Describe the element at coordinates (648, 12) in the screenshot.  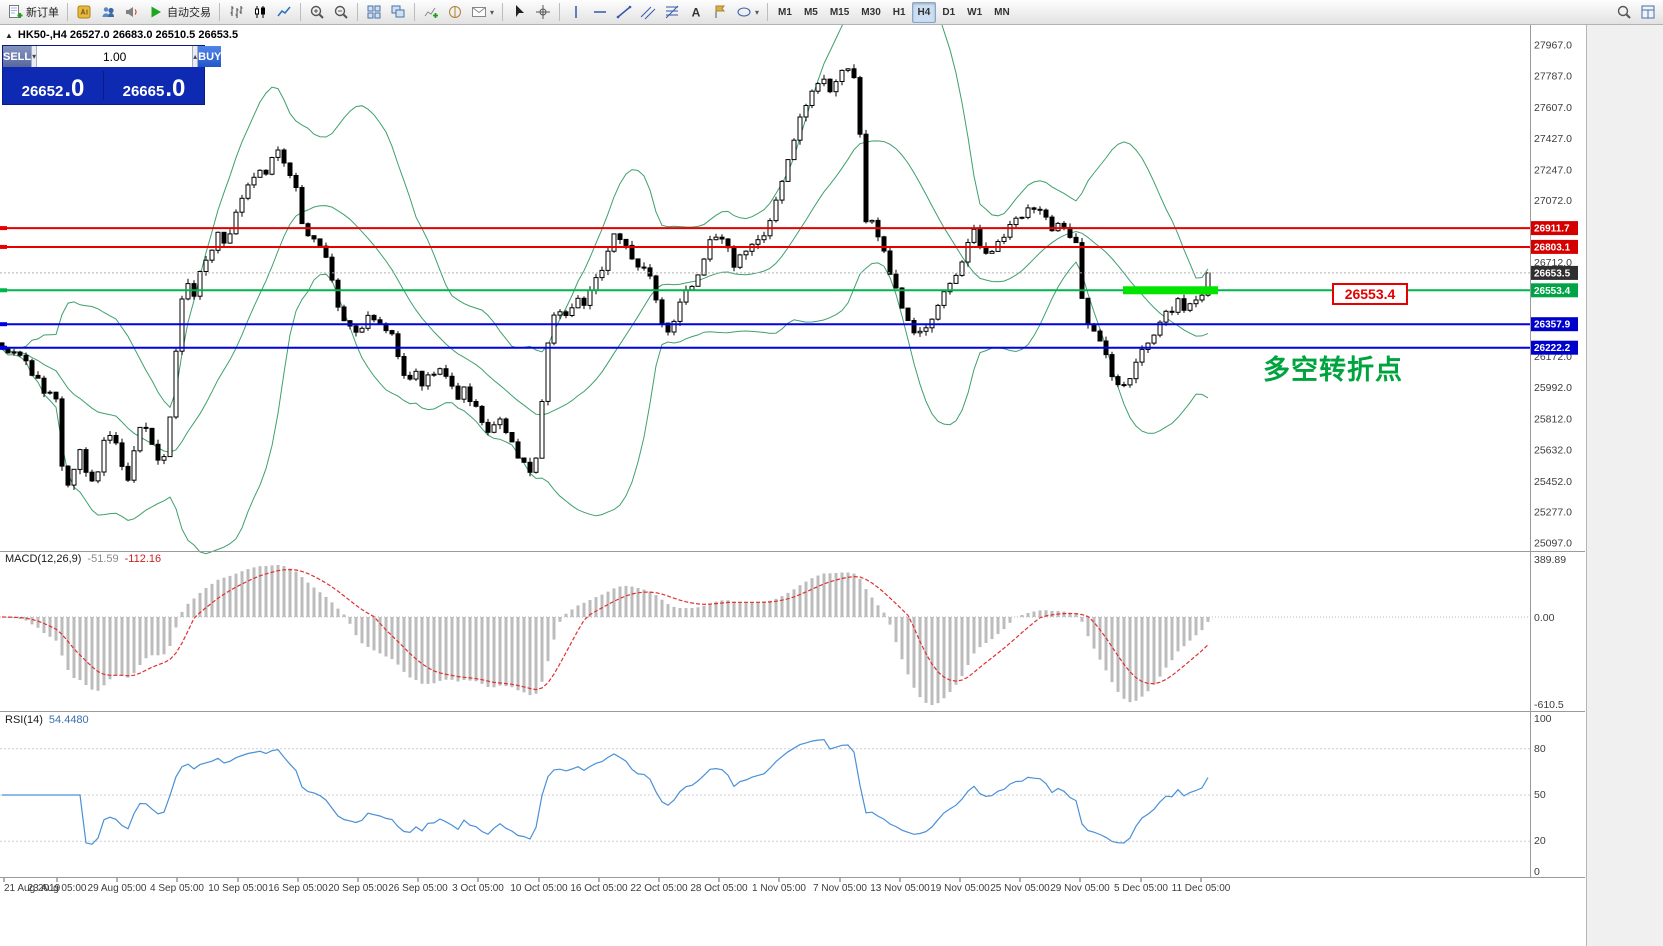
I see `channel-button` at that location.